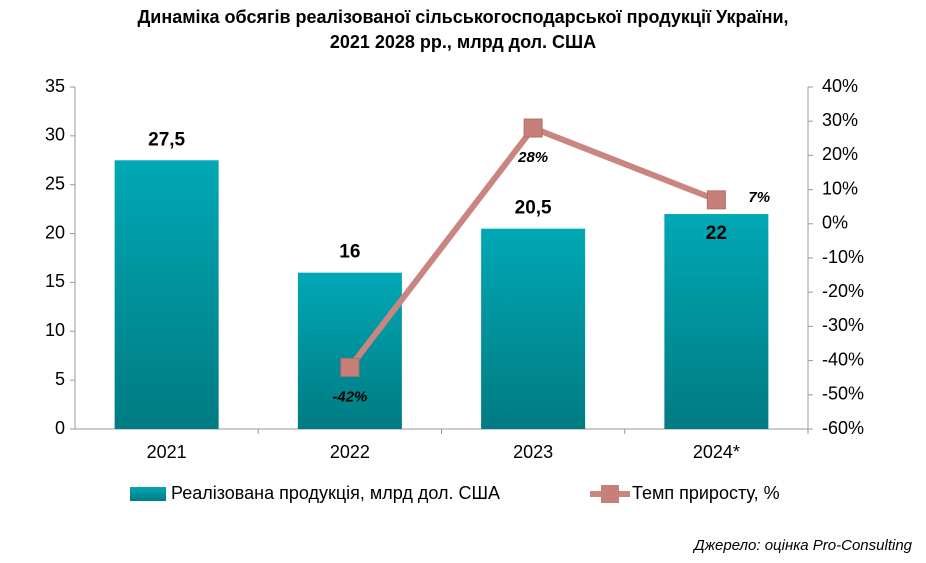  Describe the element at coordinates (55, 135) in the screenshot. I see `y-tick-label: 30` at that location.